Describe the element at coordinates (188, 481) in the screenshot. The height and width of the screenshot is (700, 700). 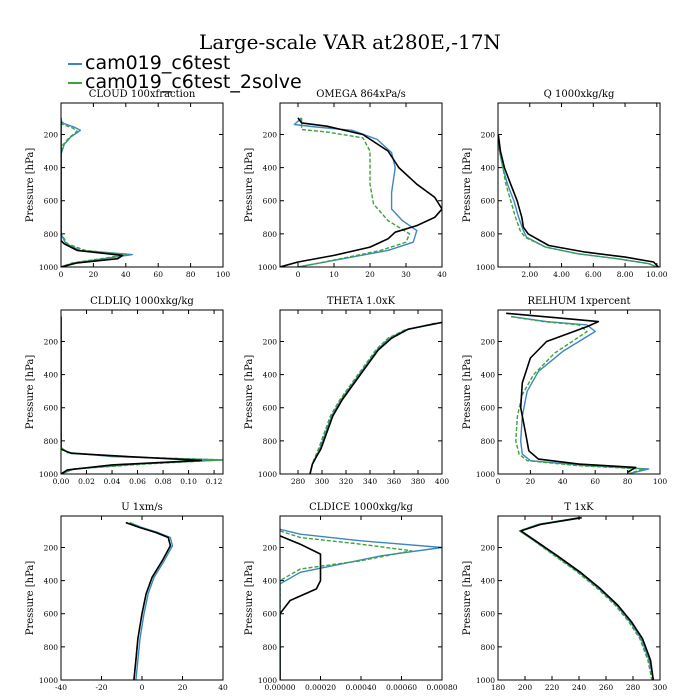
I see `x-tick-label: 0.10` at that location.